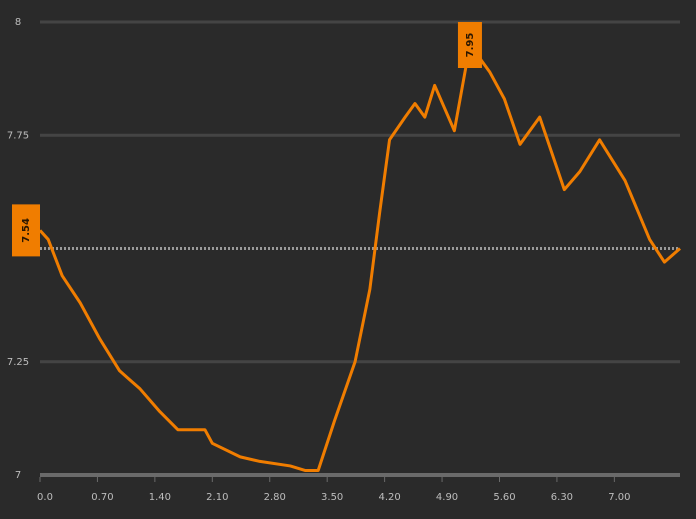 Image resolution: width=696 pixels, height=519 pixels. Describe the element at coordinates (102, 497) in the screenshot. I see `x-tick-label: 0.70` at that location.